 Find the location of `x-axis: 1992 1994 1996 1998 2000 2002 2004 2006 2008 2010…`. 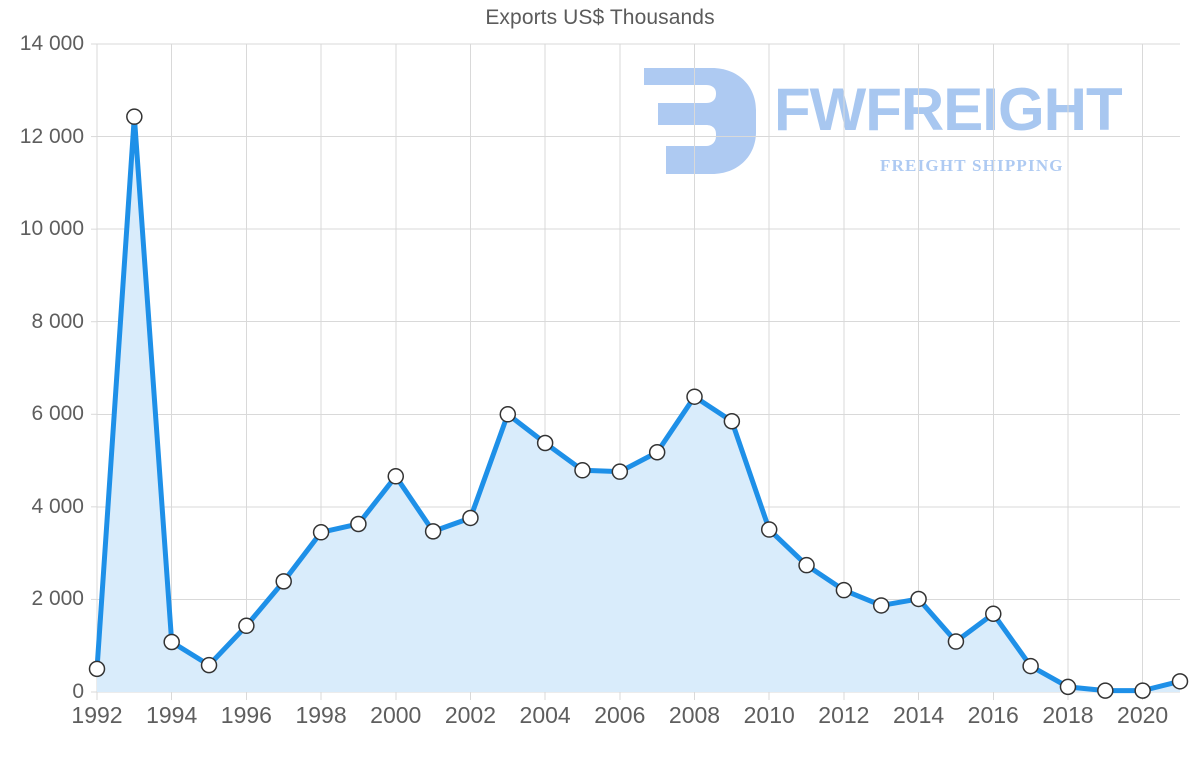

x-axis: 1992 1994 1996 1998 2000 2002 2004 2006 2008 2010… is located at coordinates (625, 722).